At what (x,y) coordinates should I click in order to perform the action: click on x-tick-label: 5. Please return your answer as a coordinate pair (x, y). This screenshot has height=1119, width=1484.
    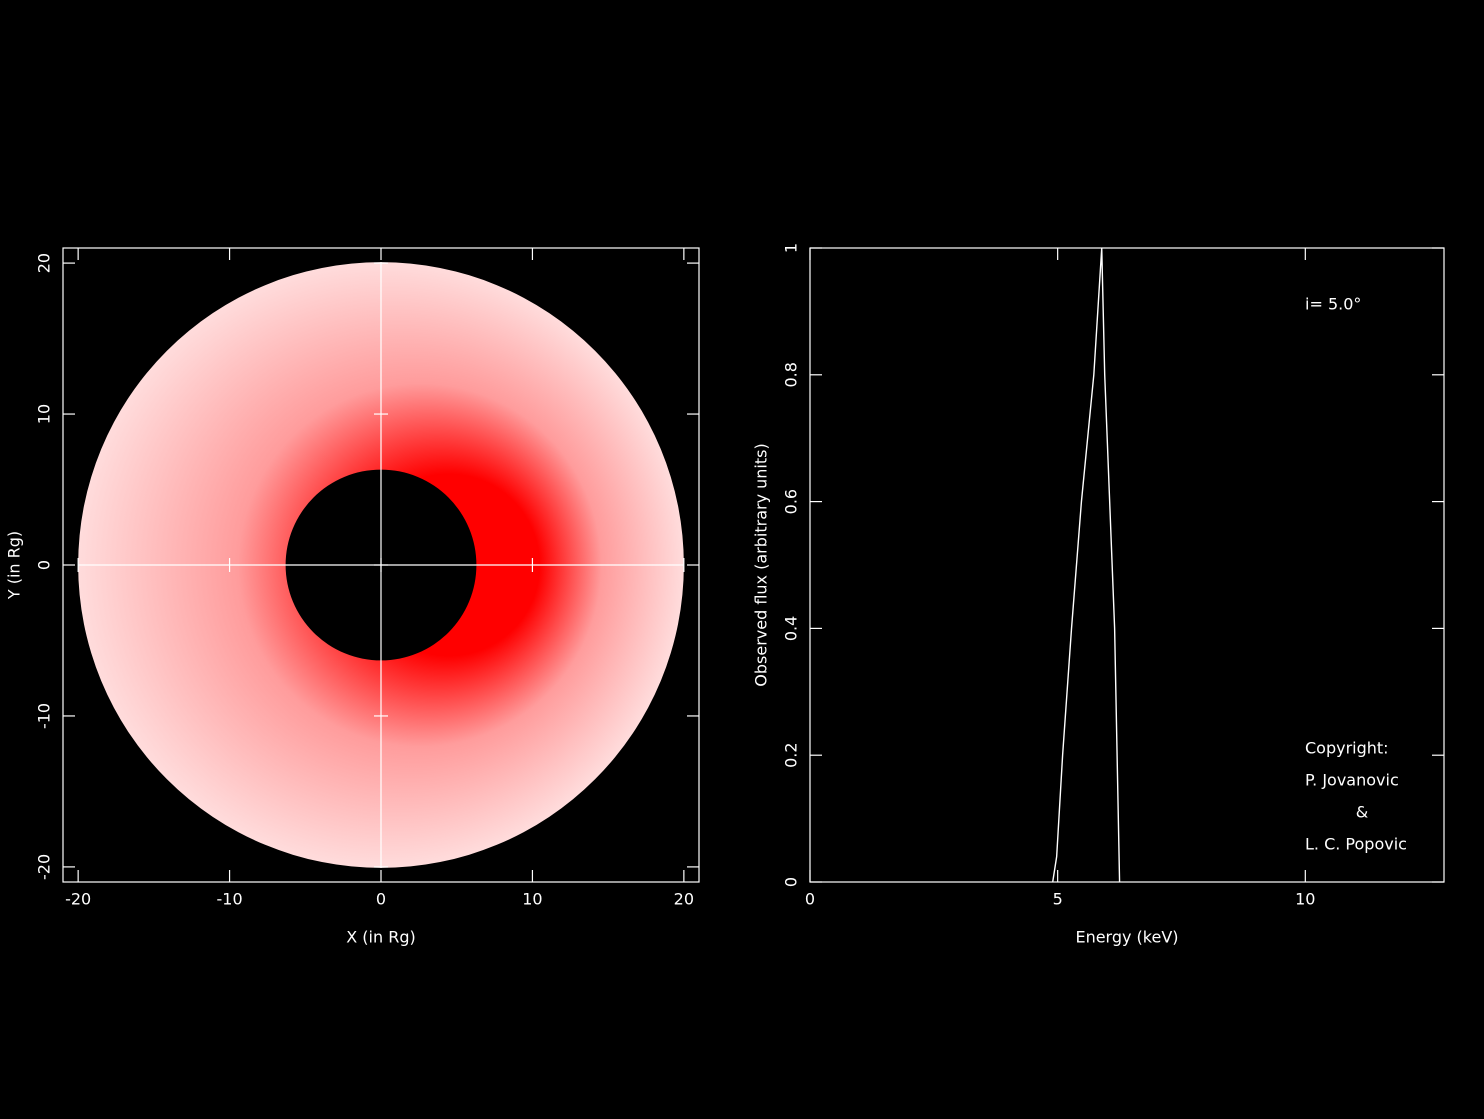
    Looking at the image, I should click on (1058, 899).